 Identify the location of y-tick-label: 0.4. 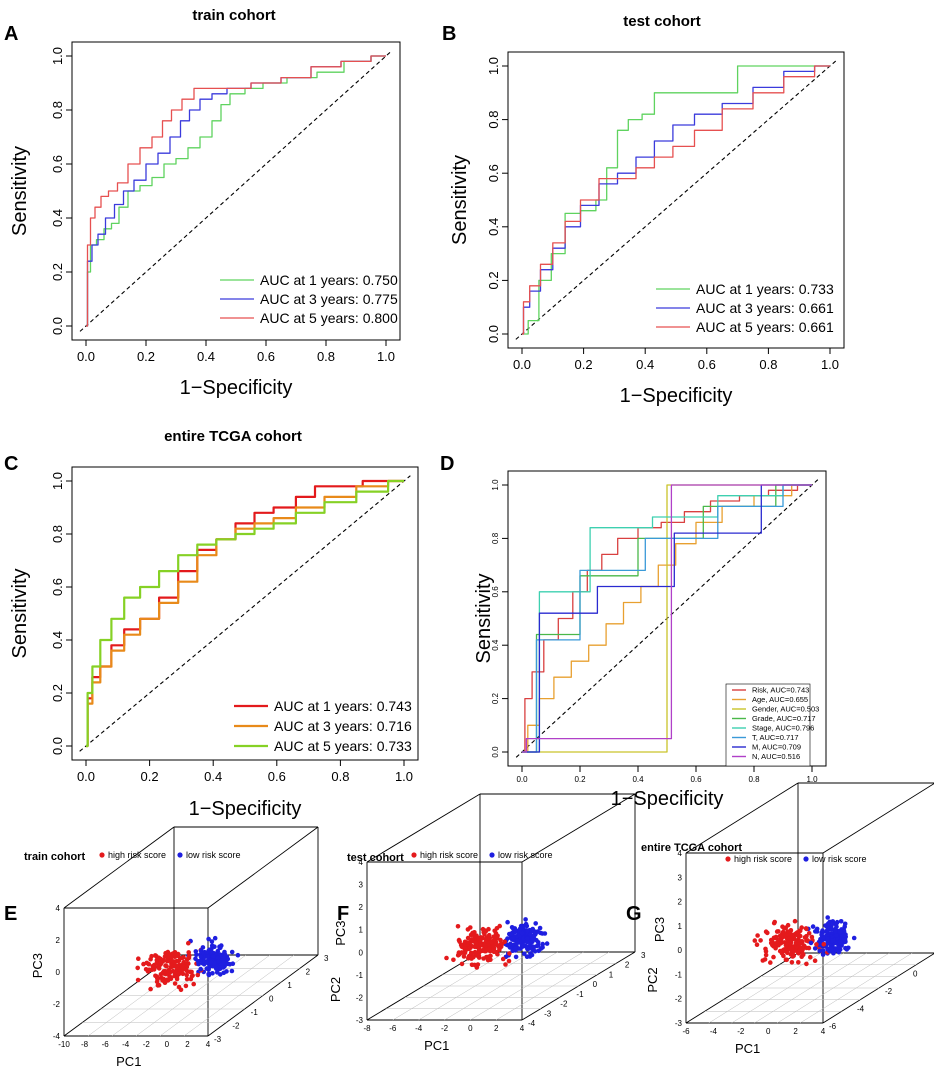
(57, 640).